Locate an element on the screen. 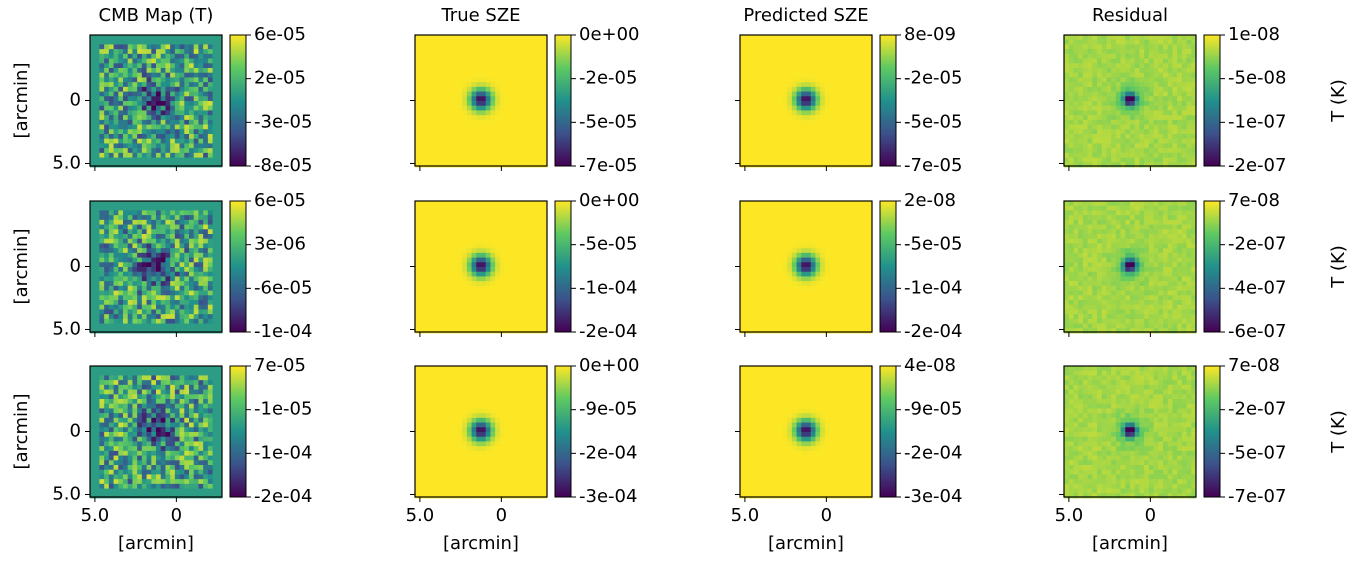 The height and width of the screenshot is (568, 1353). colorbar is located at coordinates (888, 100).